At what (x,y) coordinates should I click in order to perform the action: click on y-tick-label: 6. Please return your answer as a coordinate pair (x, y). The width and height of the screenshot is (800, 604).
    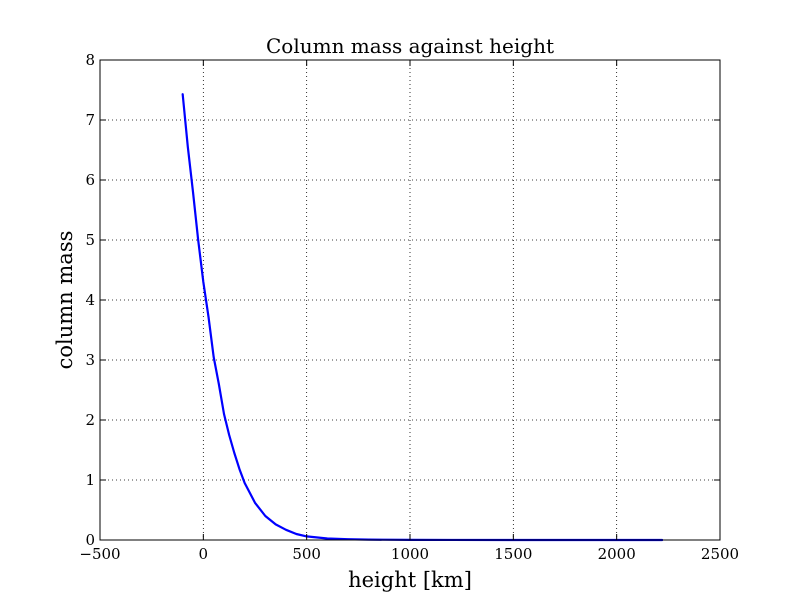
    Looking at the image, I should click on (90, 180).